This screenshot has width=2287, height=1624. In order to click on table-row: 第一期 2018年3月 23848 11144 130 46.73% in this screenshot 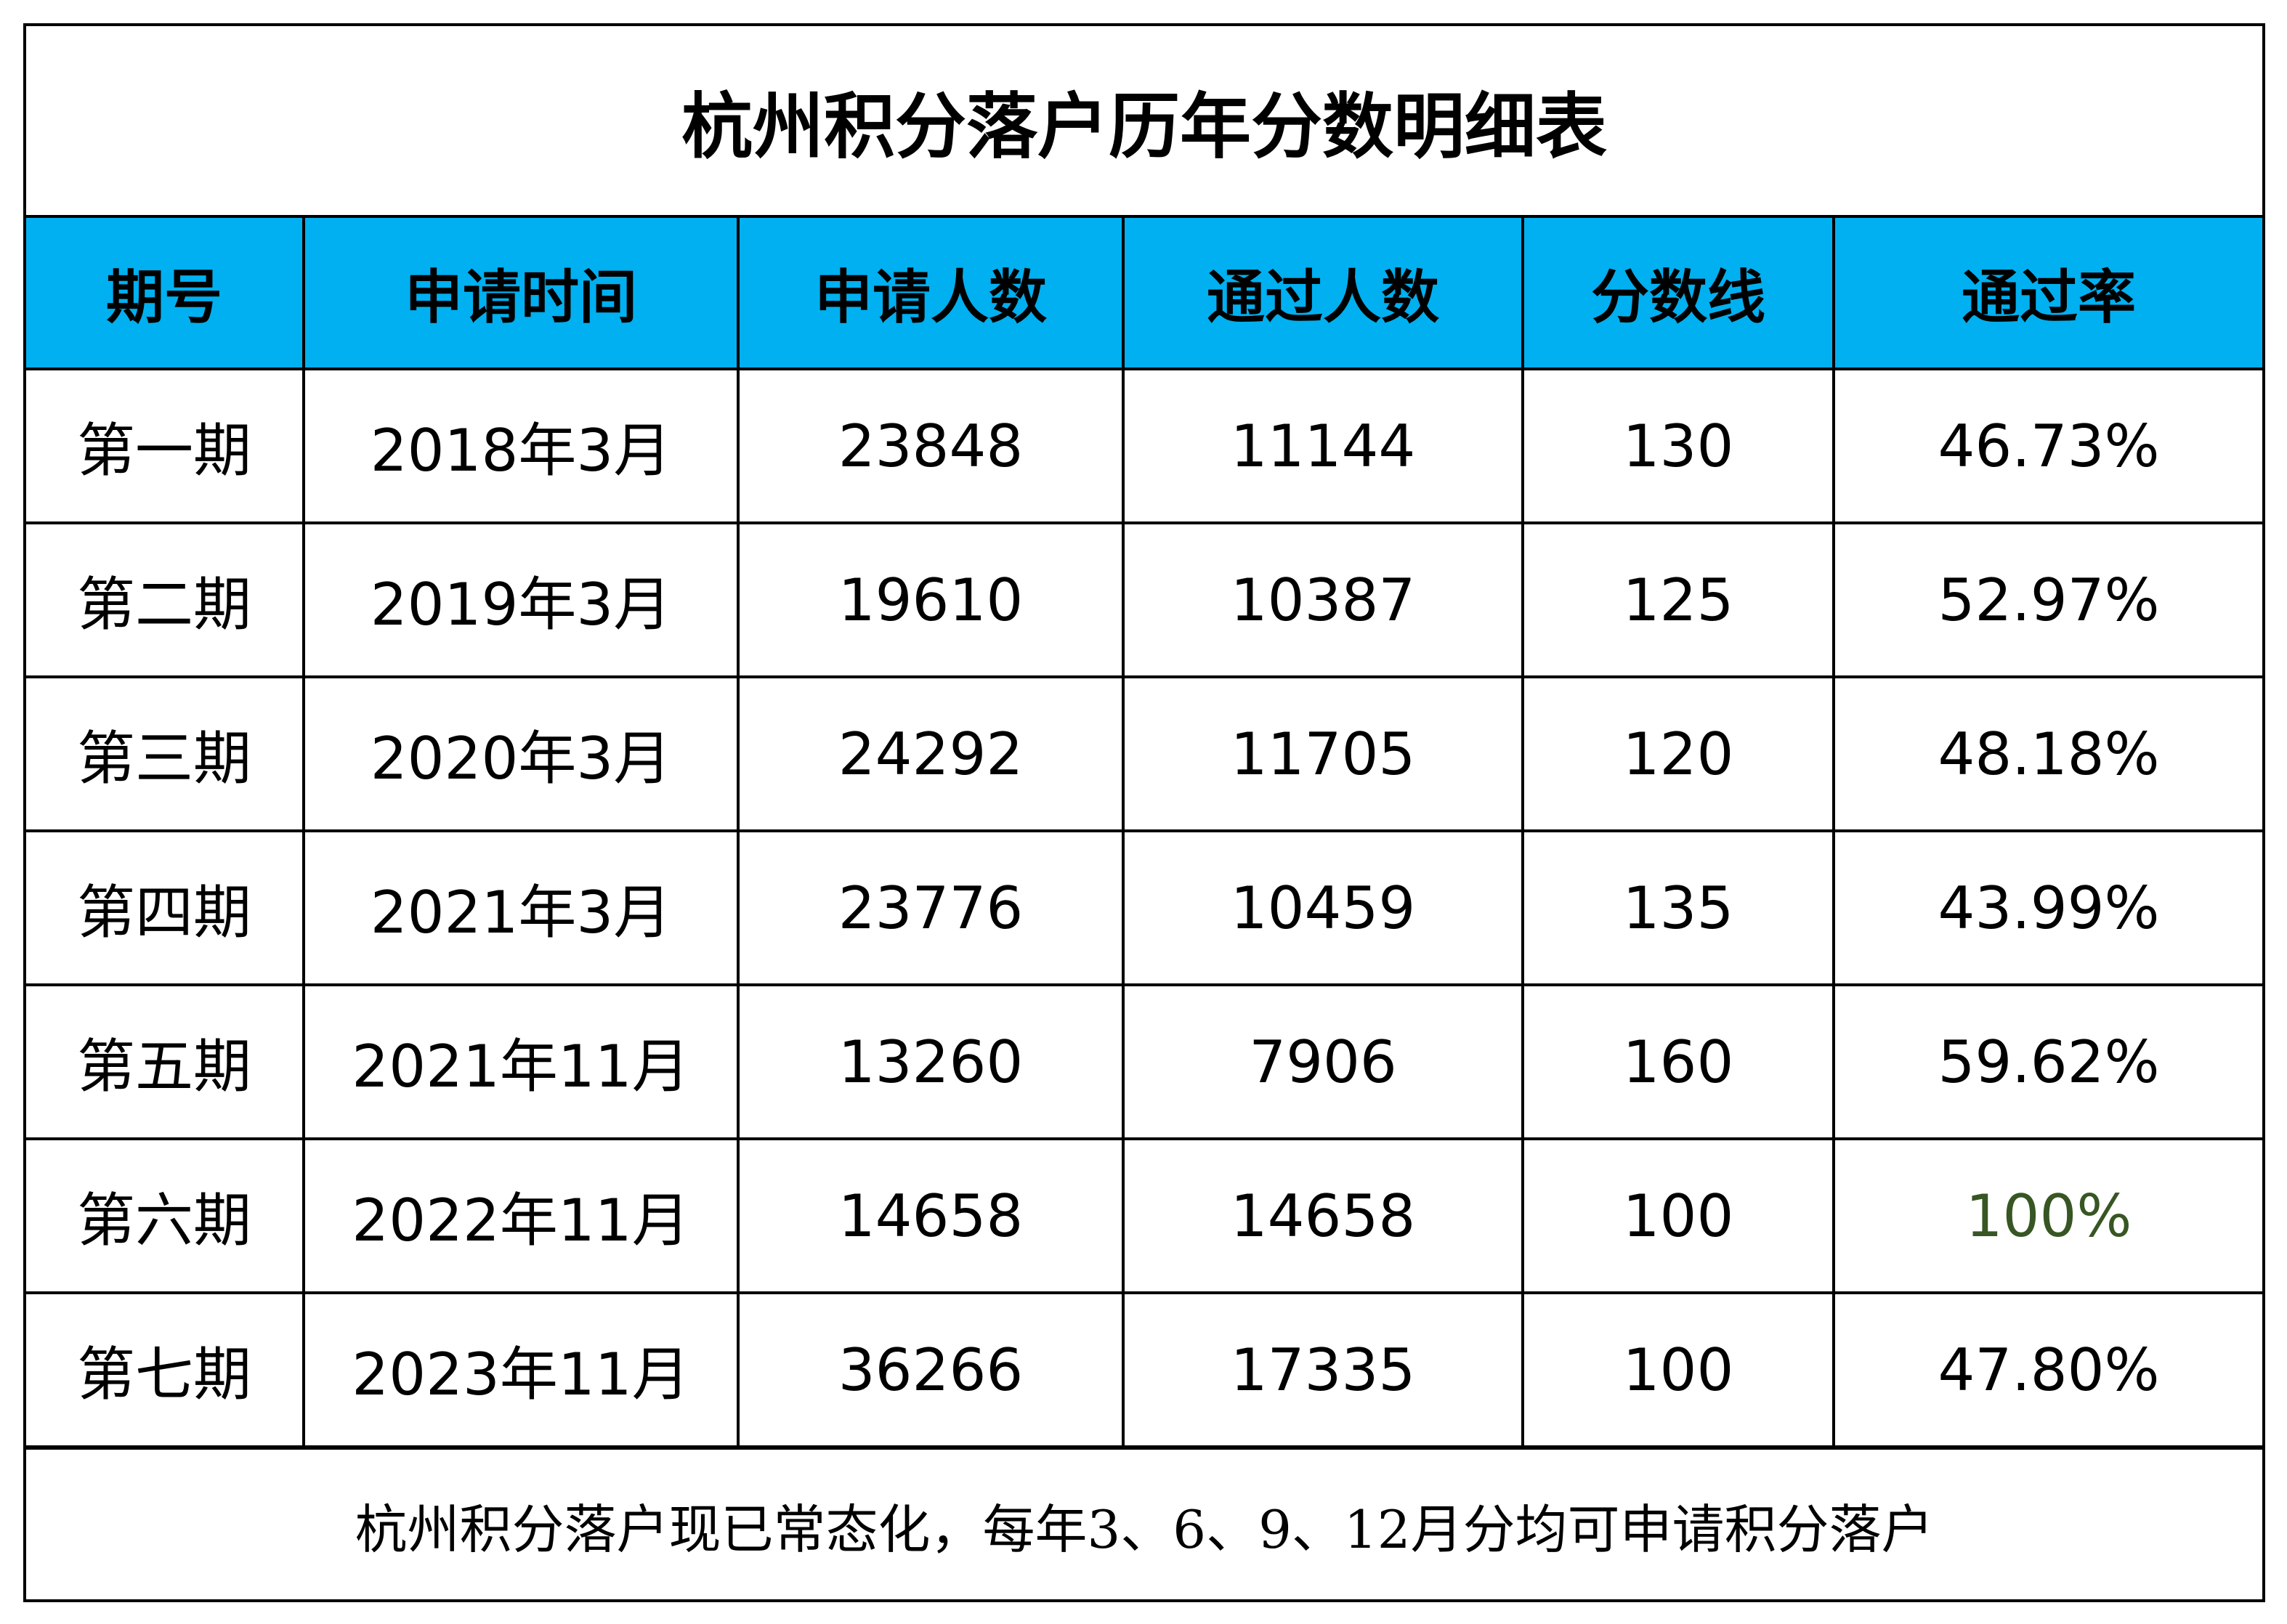, I will do `click(1144, 446)`.